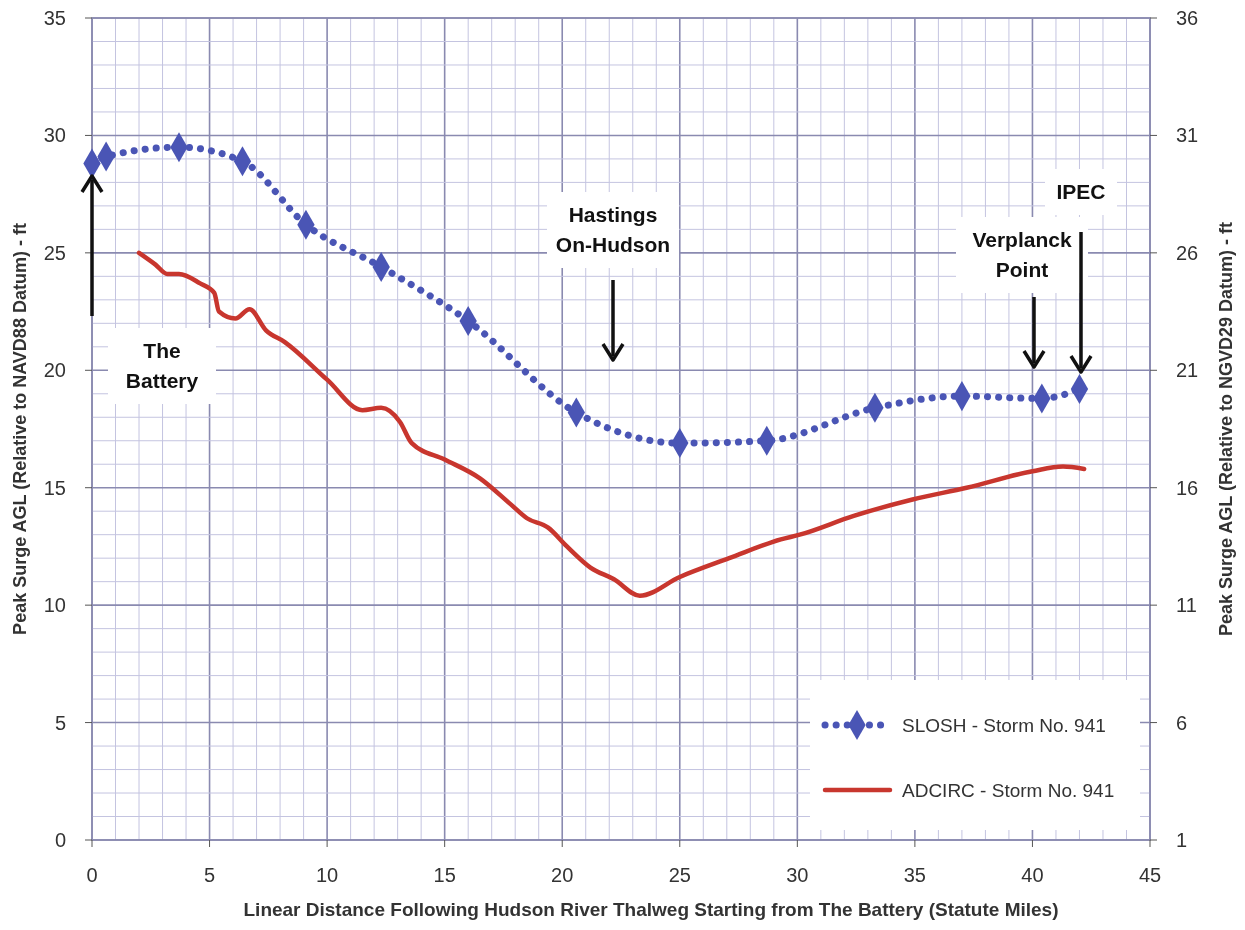 This screenshot has height=930, width=1245. What do you see at coordinates (444, 875) in the screenshot?
I see `x-tick-label: 15` at bounding box center [444, 875].